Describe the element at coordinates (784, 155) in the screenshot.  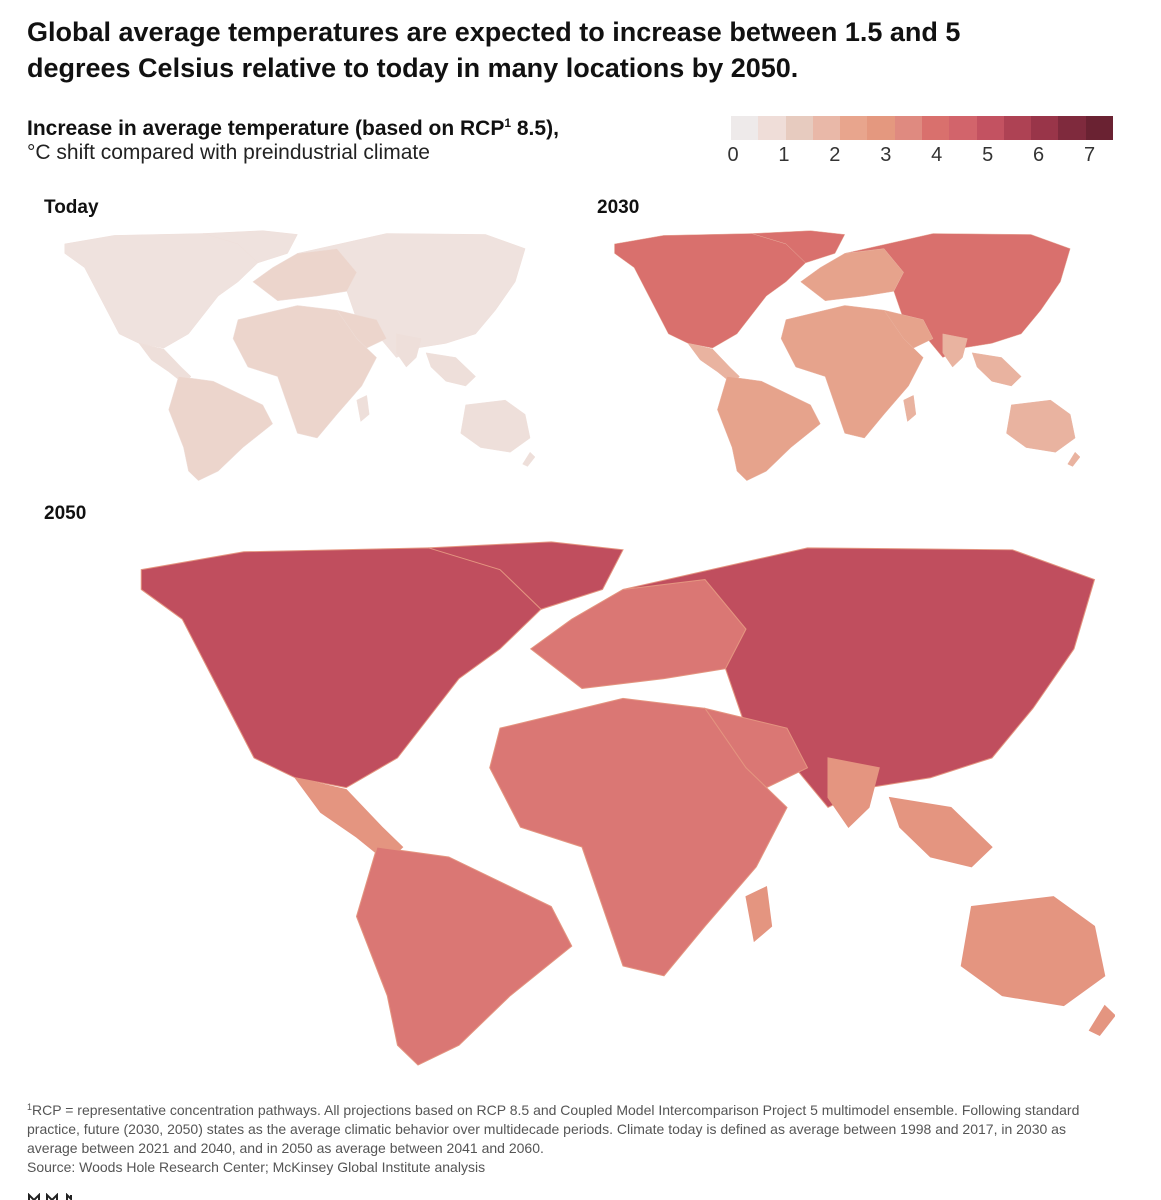
I see `legend-tick-label: 1` at that location.